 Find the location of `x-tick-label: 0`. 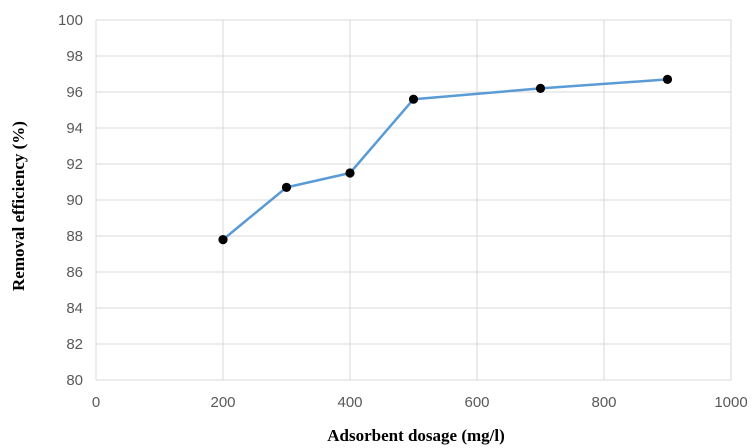

x-tick-label: 0 is located at coordinates (96, 402).